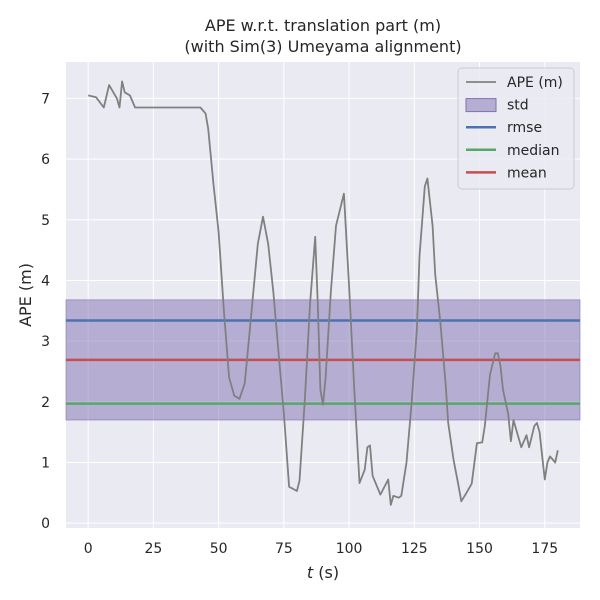 Image resolution: width=600 pixels, height=600 pixels. What do you see at coordinates (322, 46) in the screenshot?
I see `chart-title-line2: (with Sim(3) Umeyama alignment)` at bounding box center [322, 46].